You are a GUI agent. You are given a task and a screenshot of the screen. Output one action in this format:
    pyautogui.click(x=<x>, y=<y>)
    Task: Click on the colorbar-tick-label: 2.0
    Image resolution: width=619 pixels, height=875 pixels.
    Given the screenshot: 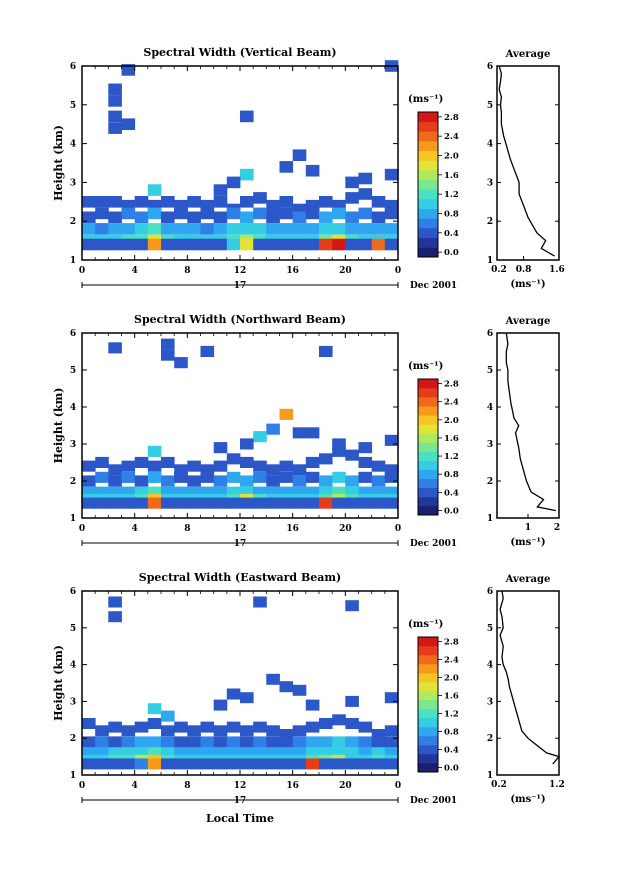 What is the action you would take?
    pyautogui.click(x=451, y=157)
    